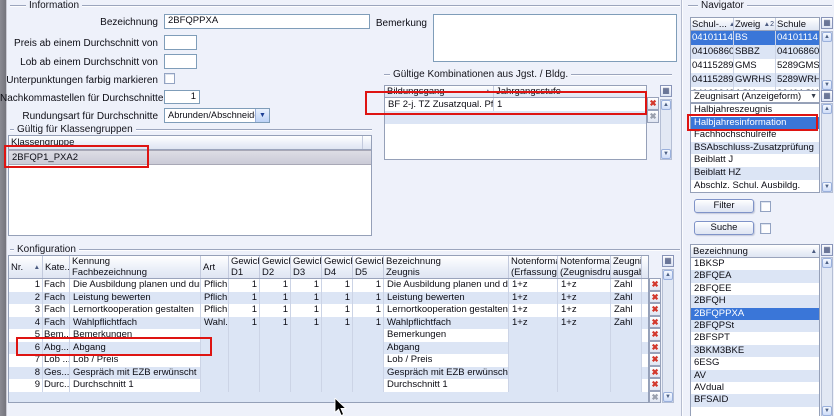 Image resolution: width=834 pixels, height=416 pixels. Describe the element at coordinates (827, 23) in the screenshot. I see `school-table-customize-columns-icon: ▦` at that location.